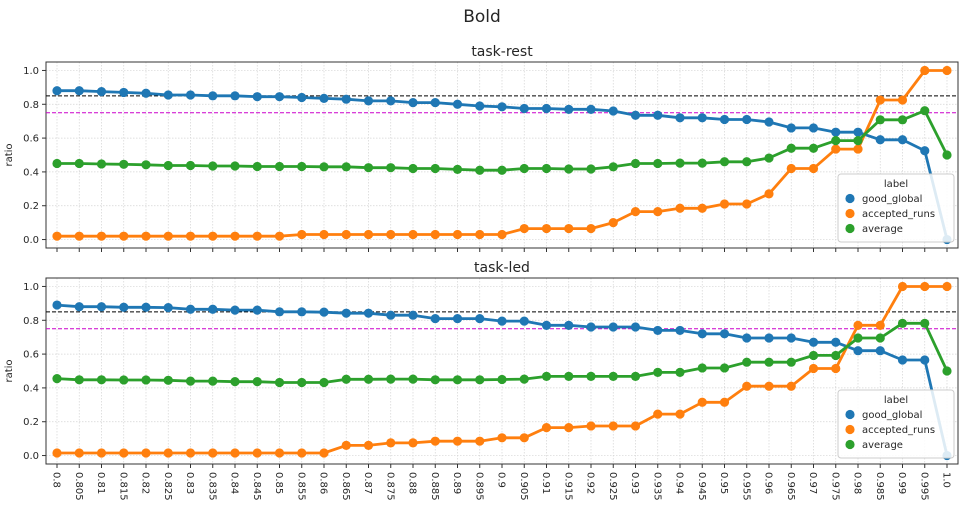 Image resolution: width=964 pixels, height=507 pixels. I want to click on legend-entry: accepted_runs, so click(898, 214).